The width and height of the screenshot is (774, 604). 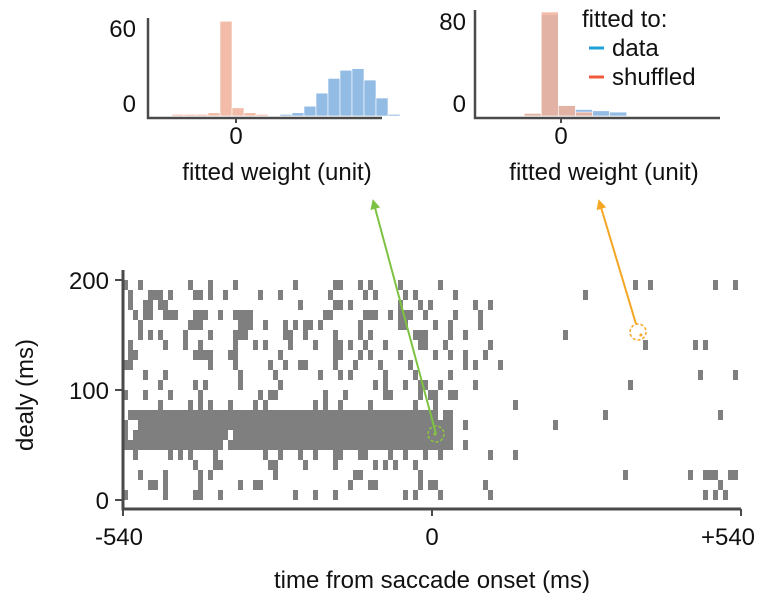 I want to click on legend-title: fitted to:, so click(x=624, y=19).